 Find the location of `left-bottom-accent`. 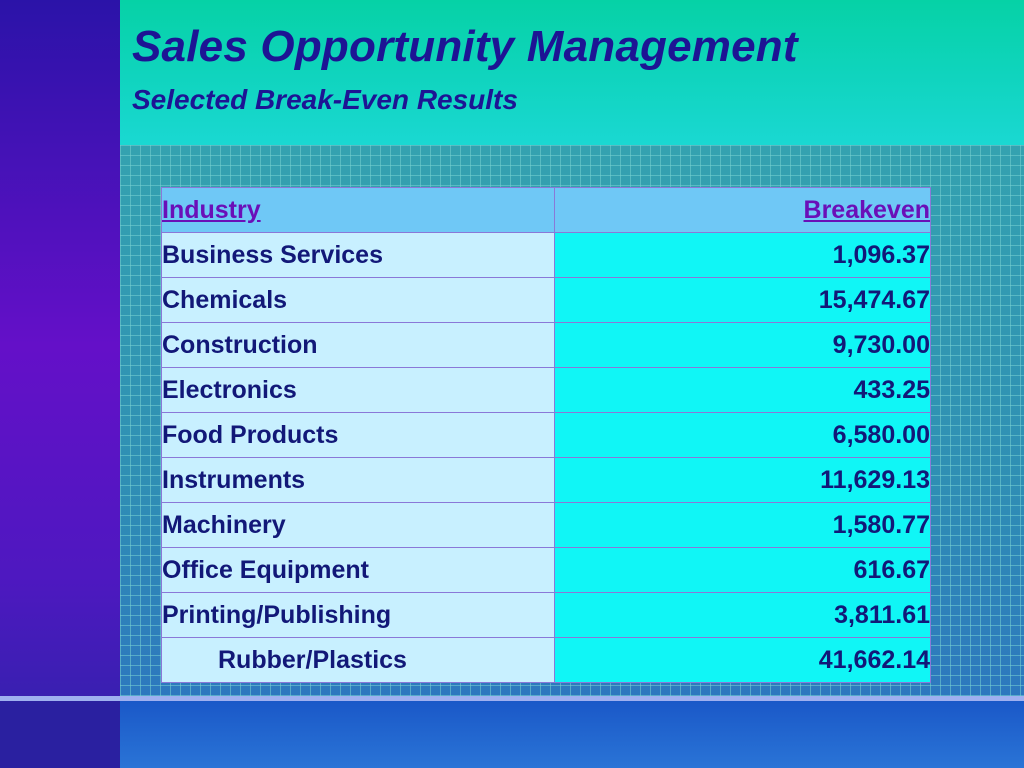

left-bottom-accent is located at coordinates (60, 734).